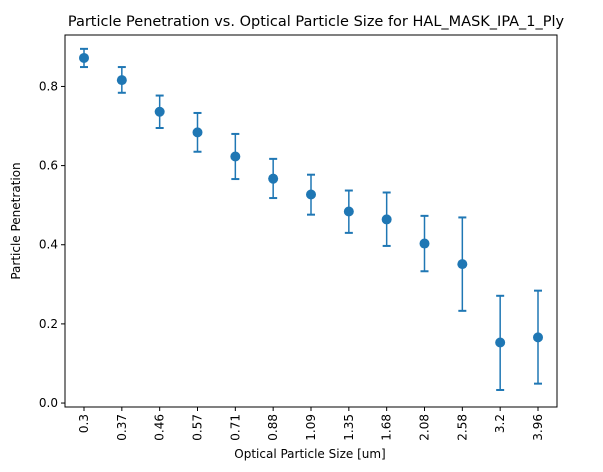  Describe the element at coordinates (538, 427) in the screenshot. I see `x-tick-label: 3.96` at that location.